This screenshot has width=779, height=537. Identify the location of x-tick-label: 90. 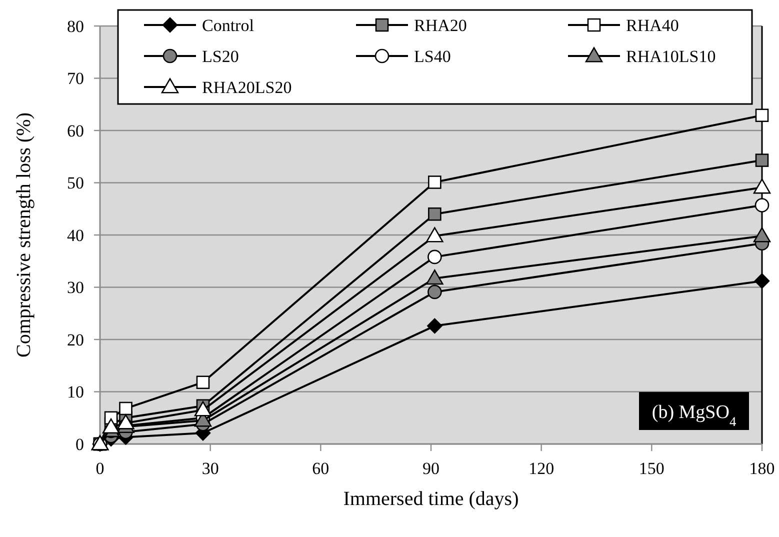
(431, 468).